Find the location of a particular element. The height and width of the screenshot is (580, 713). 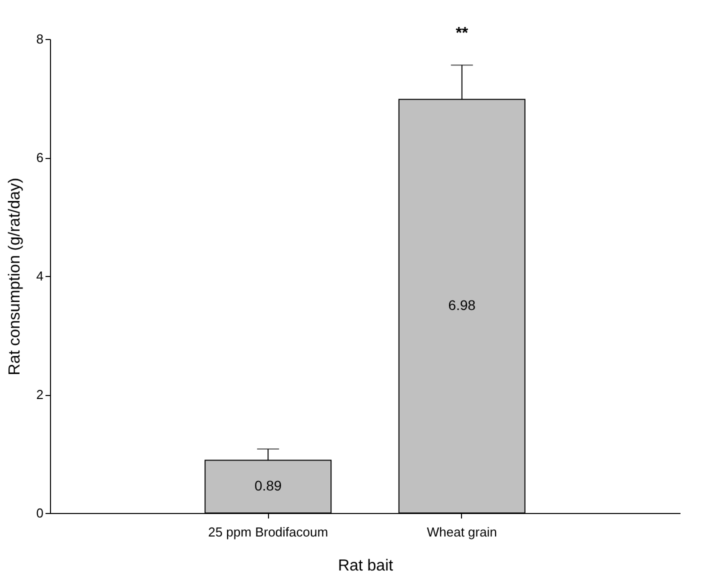

x-axis-title: Rat bait is located at coordinates (366, 566).